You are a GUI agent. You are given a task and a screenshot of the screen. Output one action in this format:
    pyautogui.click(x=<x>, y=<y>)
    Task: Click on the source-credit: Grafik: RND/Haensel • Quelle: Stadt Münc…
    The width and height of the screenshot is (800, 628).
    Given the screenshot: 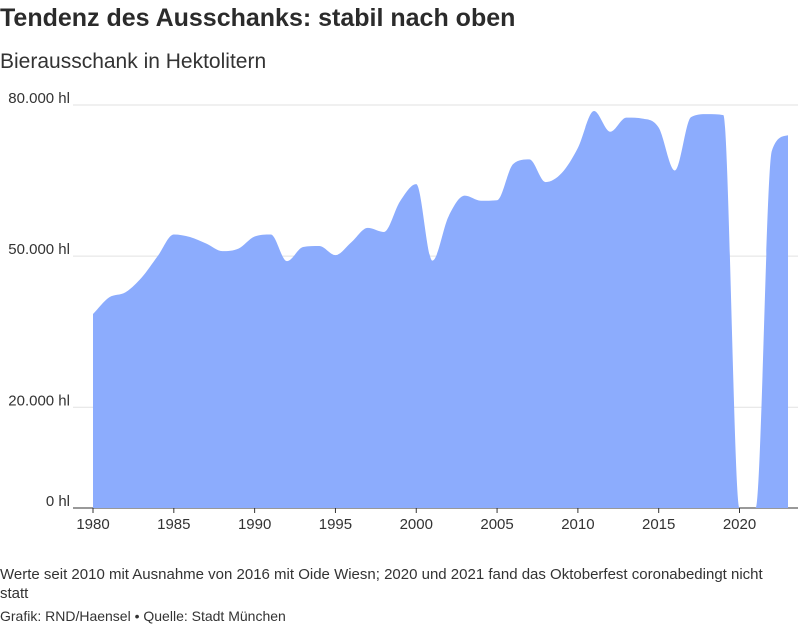 What is the action you would take?
    pyautogui.click(x=143, y=616)
    